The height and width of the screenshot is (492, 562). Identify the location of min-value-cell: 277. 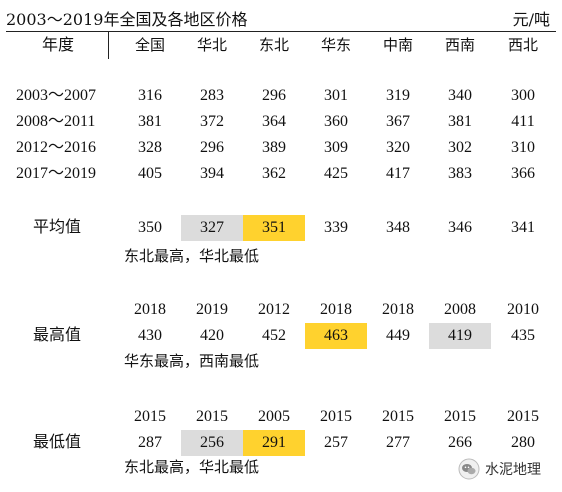
(398, 442).